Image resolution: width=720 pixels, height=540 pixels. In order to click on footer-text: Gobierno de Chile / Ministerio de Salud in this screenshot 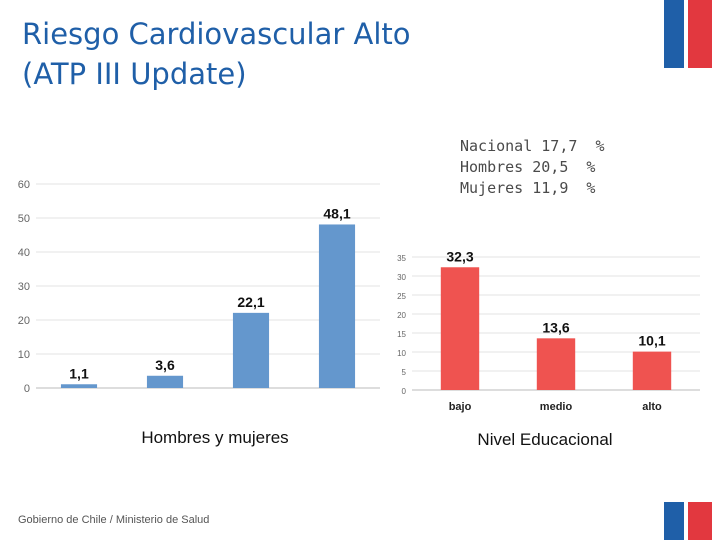, I will do `click(114, 520)`.